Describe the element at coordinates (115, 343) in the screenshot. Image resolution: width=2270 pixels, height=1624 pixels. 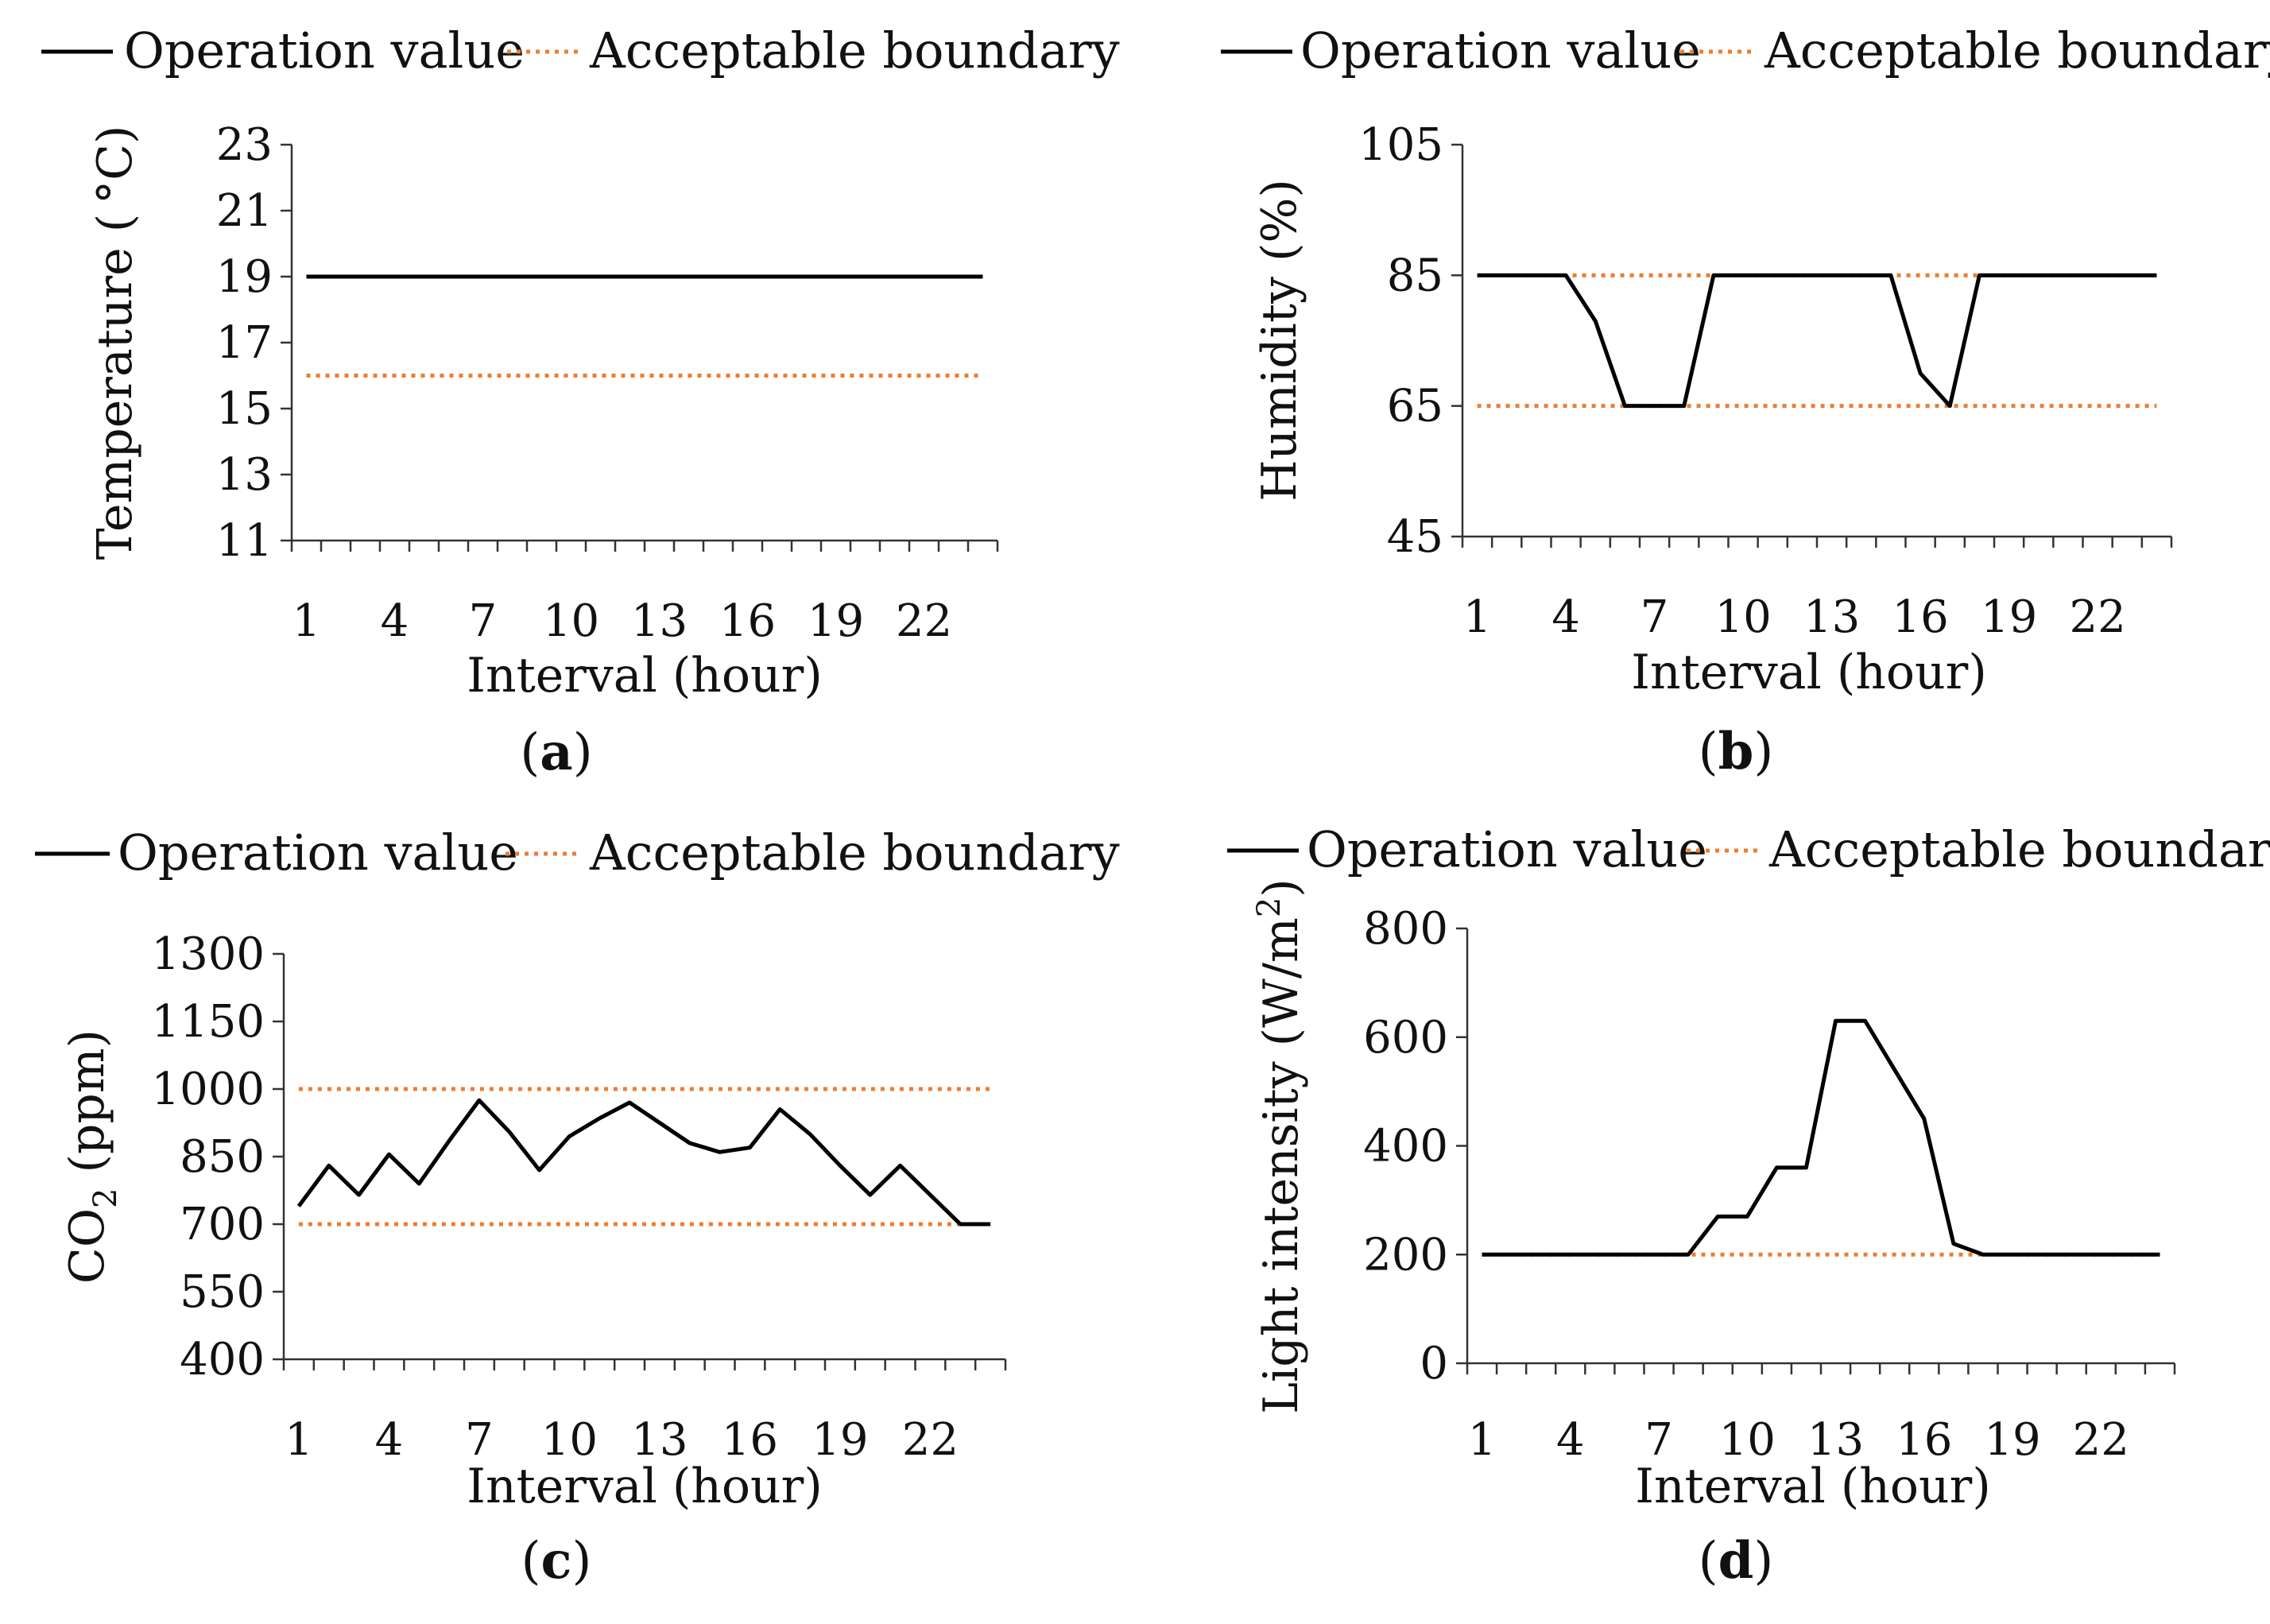
I see `y-axis-title: Temperature ( °C)` at that location.